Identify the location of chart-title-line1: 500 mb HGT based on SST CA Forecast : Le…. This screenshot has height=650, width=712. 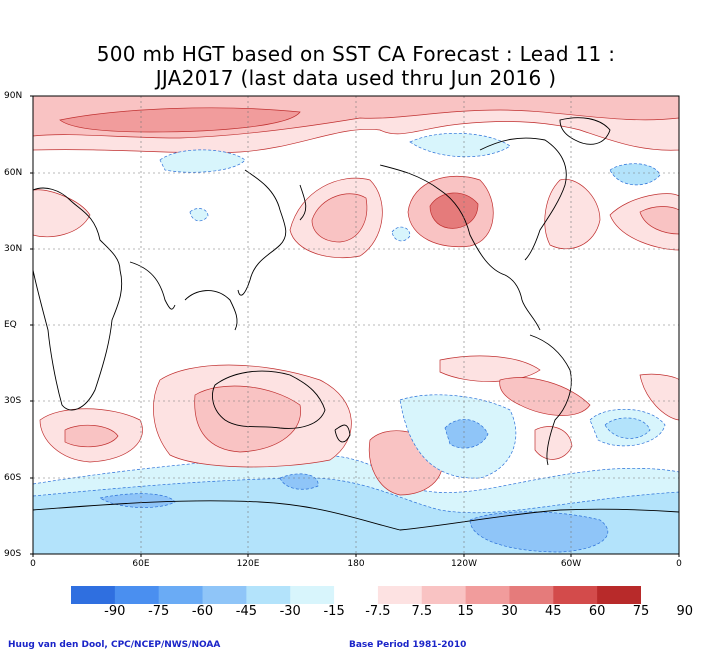
(356, 54).